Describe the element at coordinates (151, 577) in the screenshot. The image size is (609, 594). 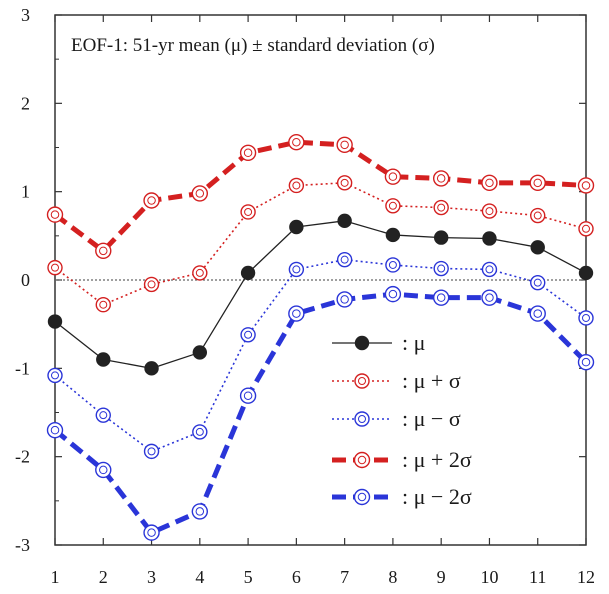
I see `x-tick-label: 3` at that location.